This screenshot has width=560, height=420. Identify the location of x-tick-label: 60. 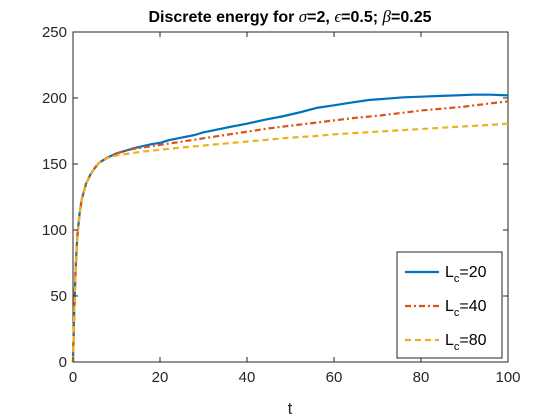
(334, 377).